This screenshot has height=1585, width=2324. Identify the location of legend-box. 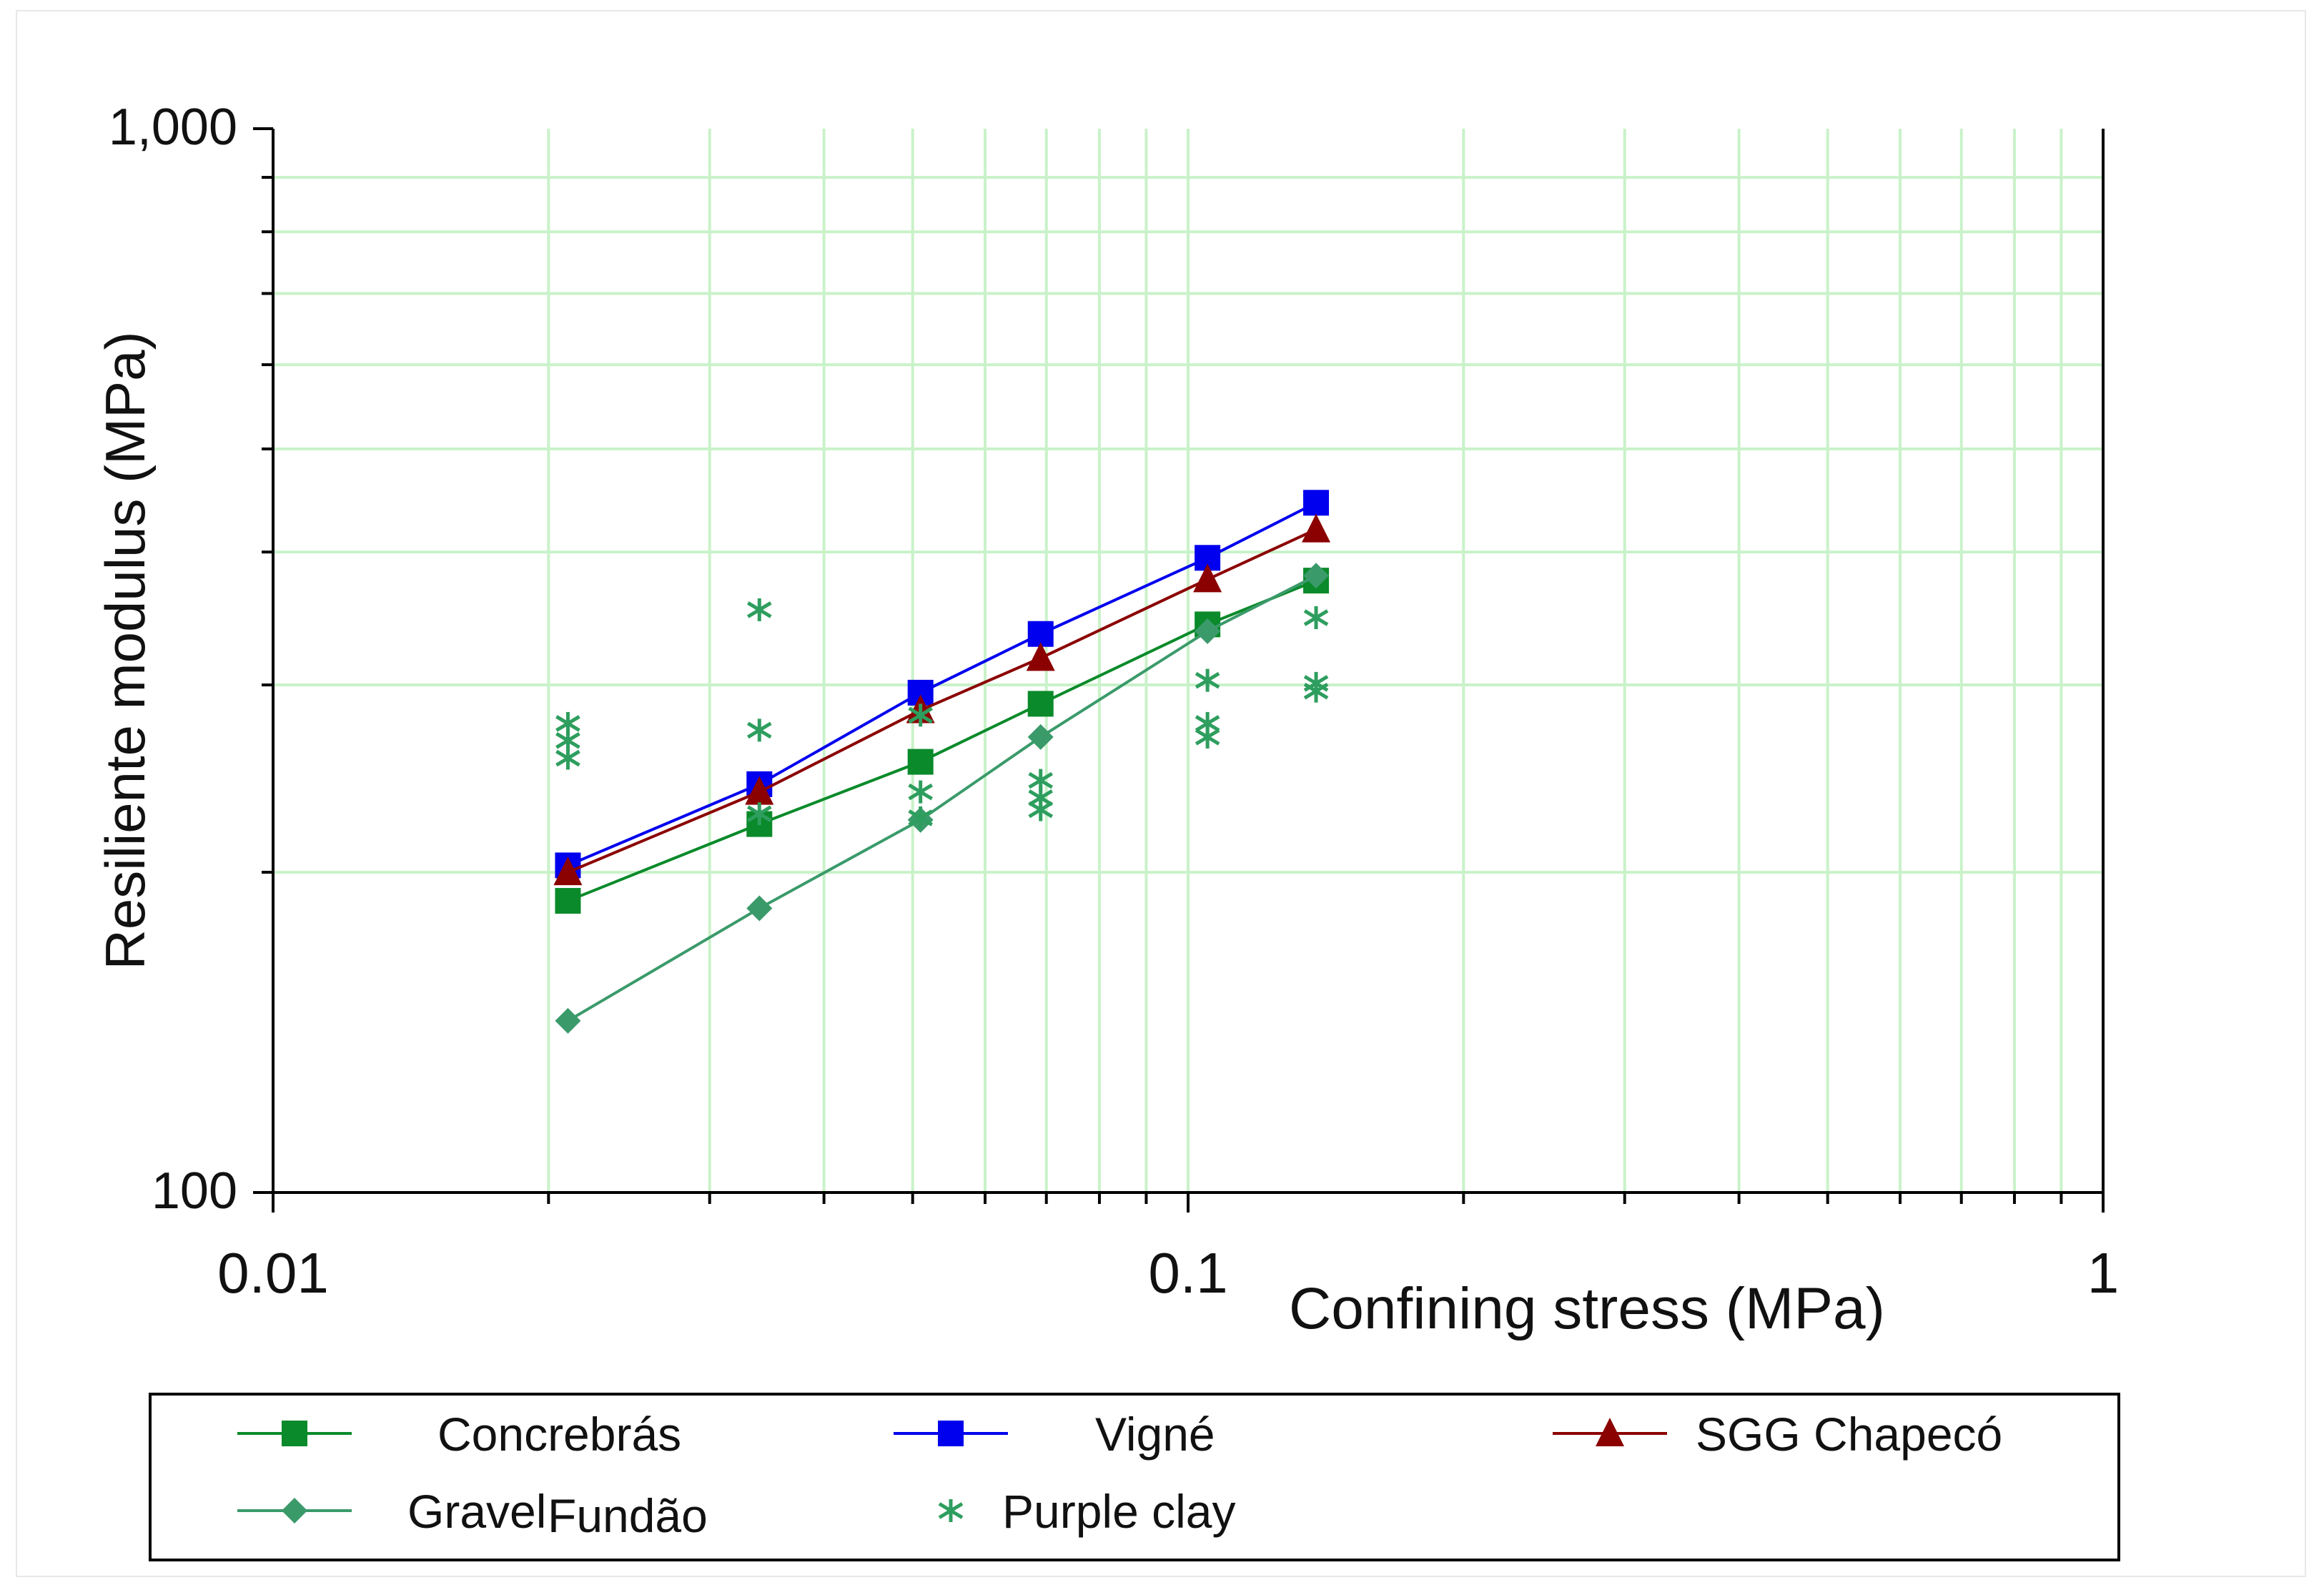
(1134, 1477).